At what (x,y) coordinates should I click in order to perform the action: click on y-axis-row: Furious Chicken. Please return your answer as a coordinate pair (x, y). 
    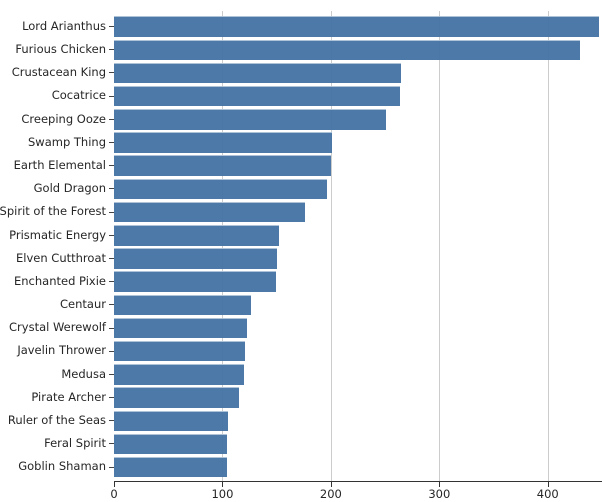
    Looking at the image, I should click on (57, 49).